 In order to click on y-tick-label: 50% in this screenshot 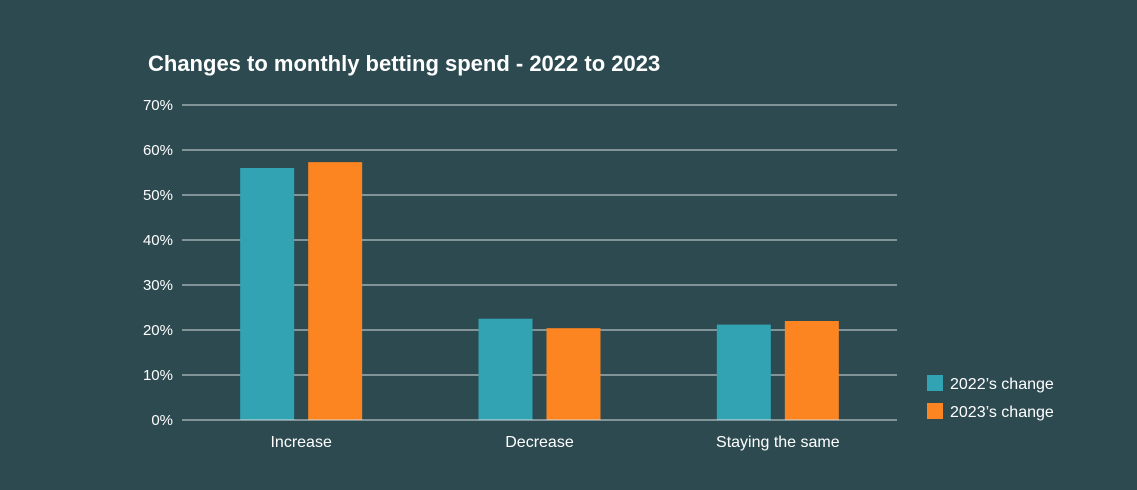, I will do `click(158, 195)`.